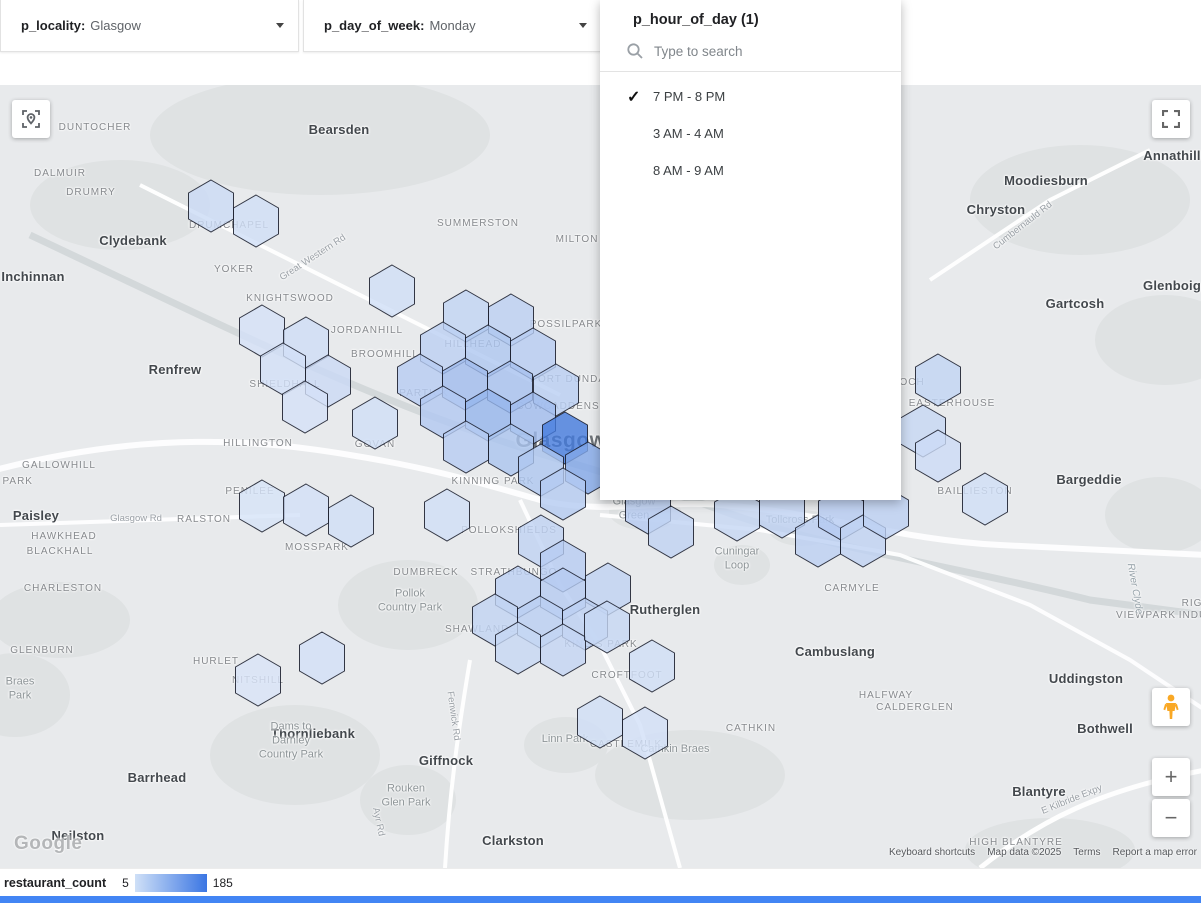 The height and width of the screenshot is (903, 1201). What do you see at coordinates (634, 97) in the screenshot?
I see `check-icon: ✓` at bounding box center [634, 97].